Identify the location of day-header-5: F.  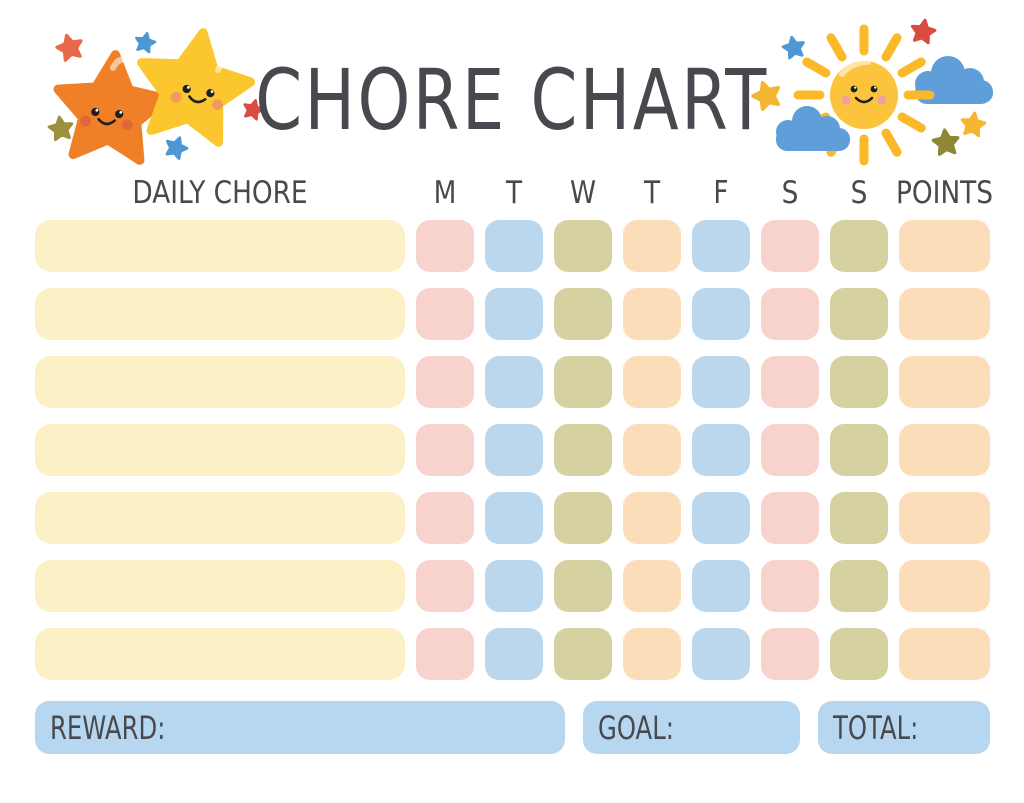
(721, 193).